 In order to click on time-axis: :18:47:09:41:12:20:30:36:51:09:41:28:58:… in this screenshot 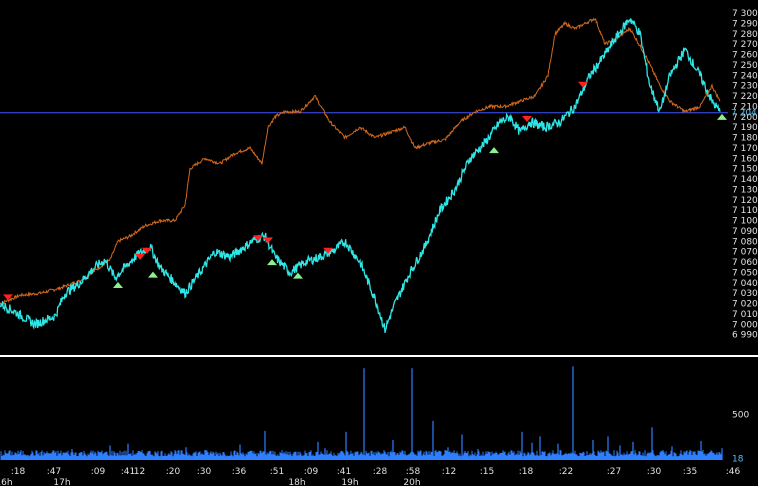, I will do `click(370, 476)`.